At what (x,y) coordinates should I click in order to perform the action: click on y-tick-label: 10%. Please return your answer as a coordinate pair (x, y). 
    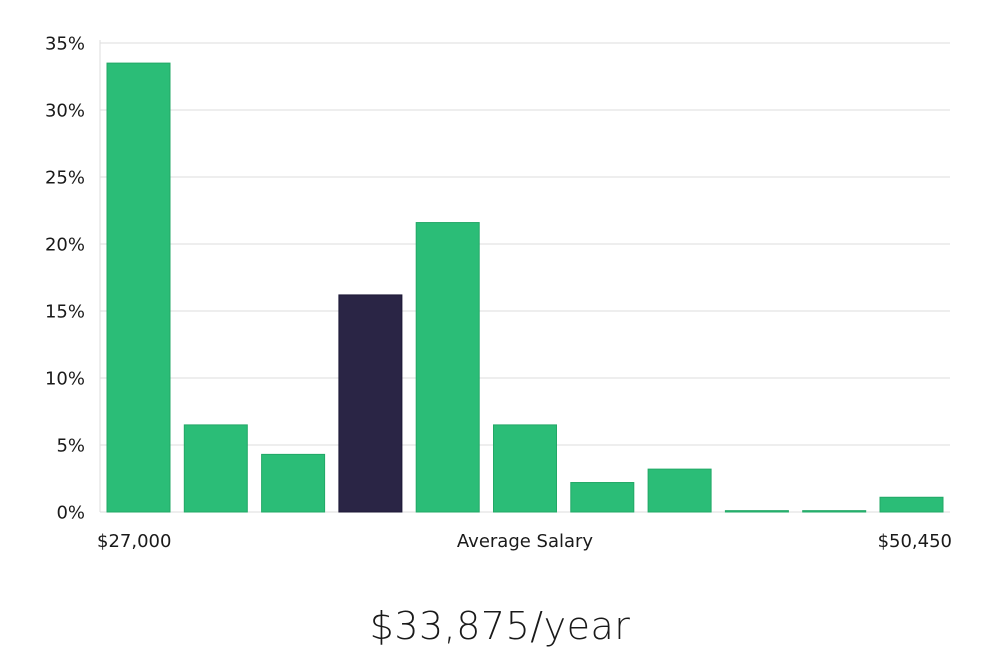
    Looking at the image, I should click on (65, 379).